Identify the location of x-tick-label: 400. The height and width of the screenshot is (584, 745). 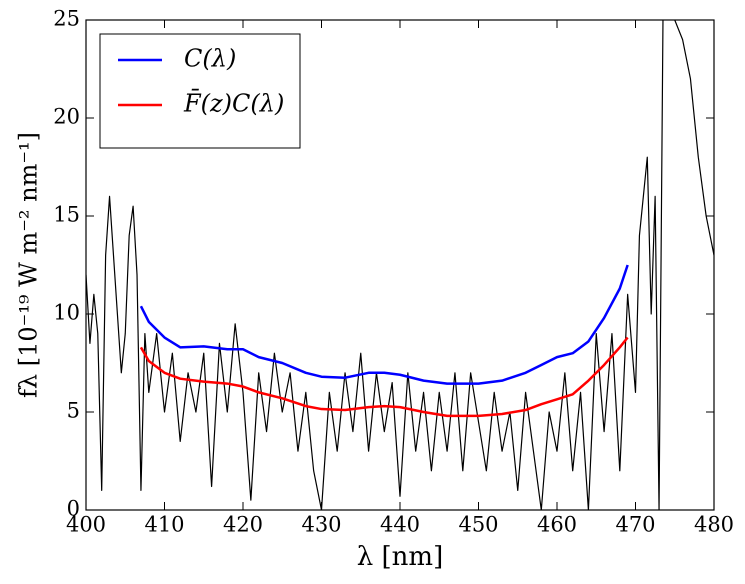
(86, 525).